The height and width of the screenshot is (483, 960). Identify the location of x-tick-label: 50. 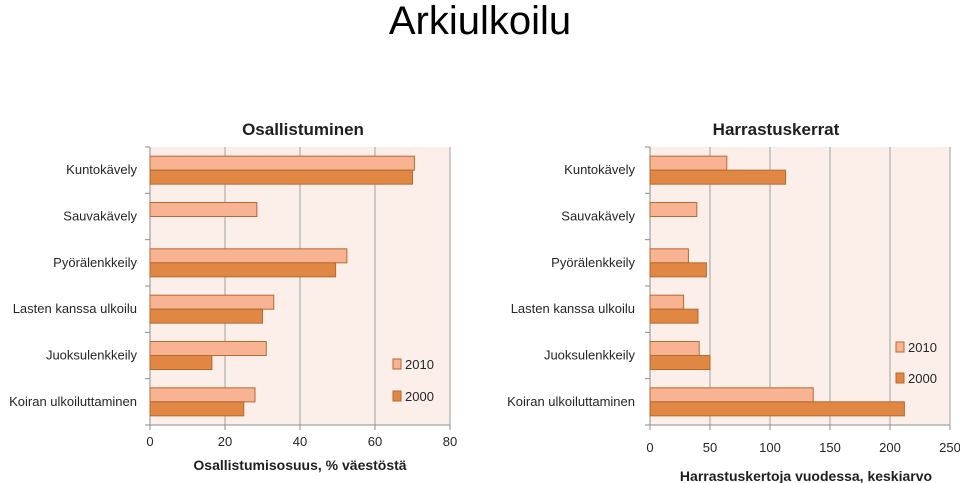
(710, 447).